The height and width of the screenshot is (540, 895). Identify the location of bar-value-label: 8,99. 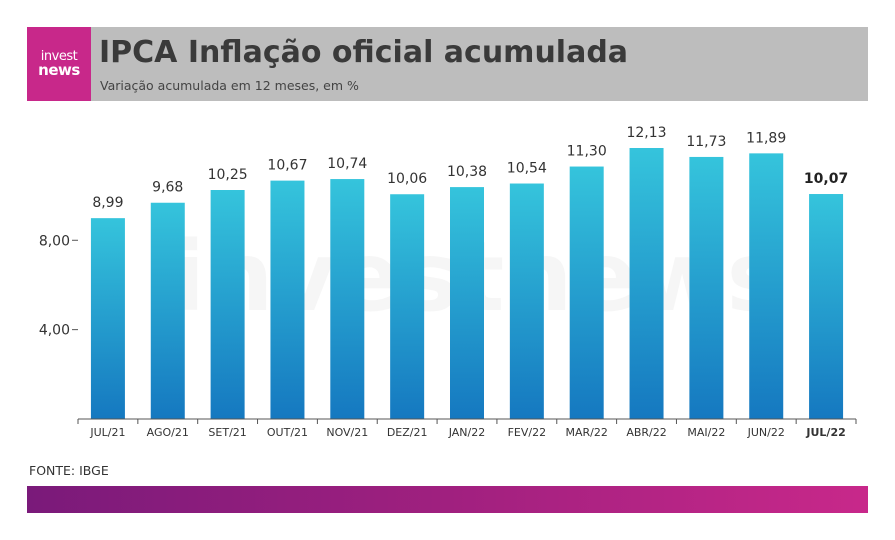
(107, 203).